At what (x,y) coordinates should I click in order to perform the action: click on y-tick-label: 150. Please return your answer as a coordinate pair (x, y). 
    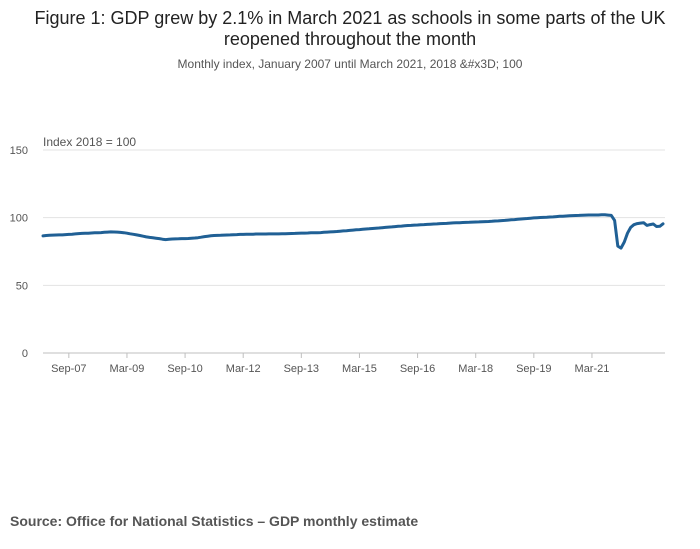
    Looking at the image, I should click on (19, 151).